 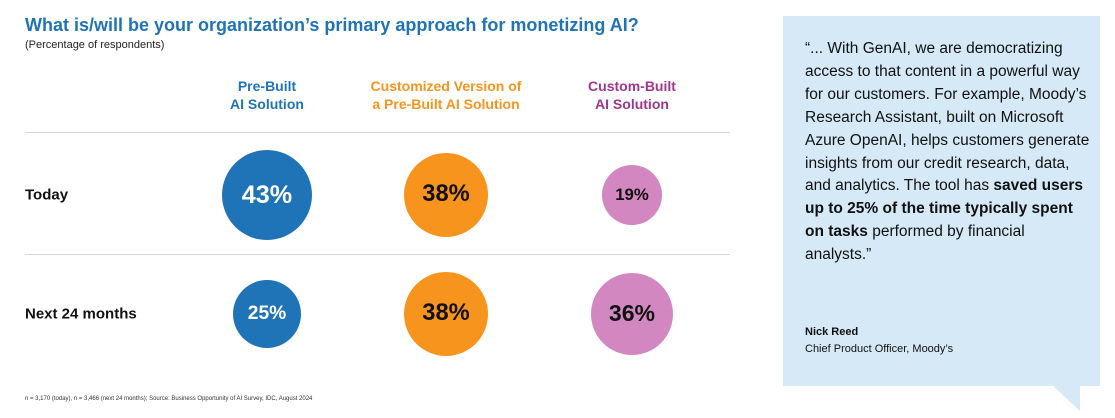 What do you see at coordinates (632, 86) in the screenshot?
I see `column-header-line: Custom-Built` at bounding box center [632, 86].